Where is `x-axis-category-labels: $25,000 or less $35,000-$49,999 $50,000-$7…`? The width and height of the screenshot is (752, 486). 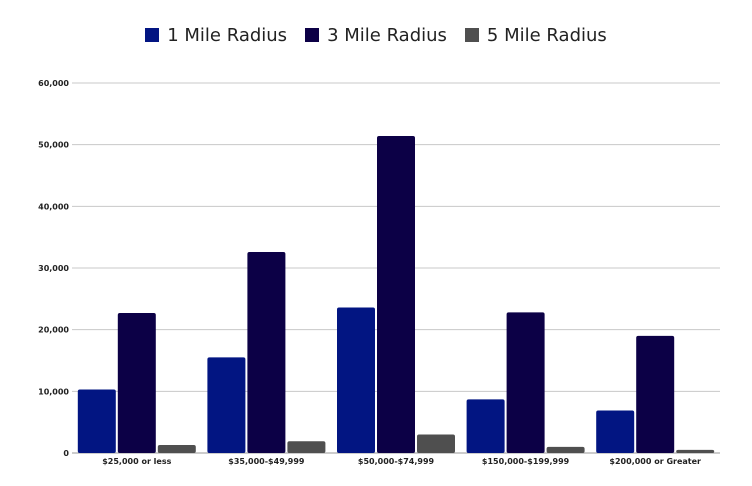 x-axis-category-labels: $25,000 or less $35,000-$49,999 $50,000-$7… is located at coordinates (401, 461).